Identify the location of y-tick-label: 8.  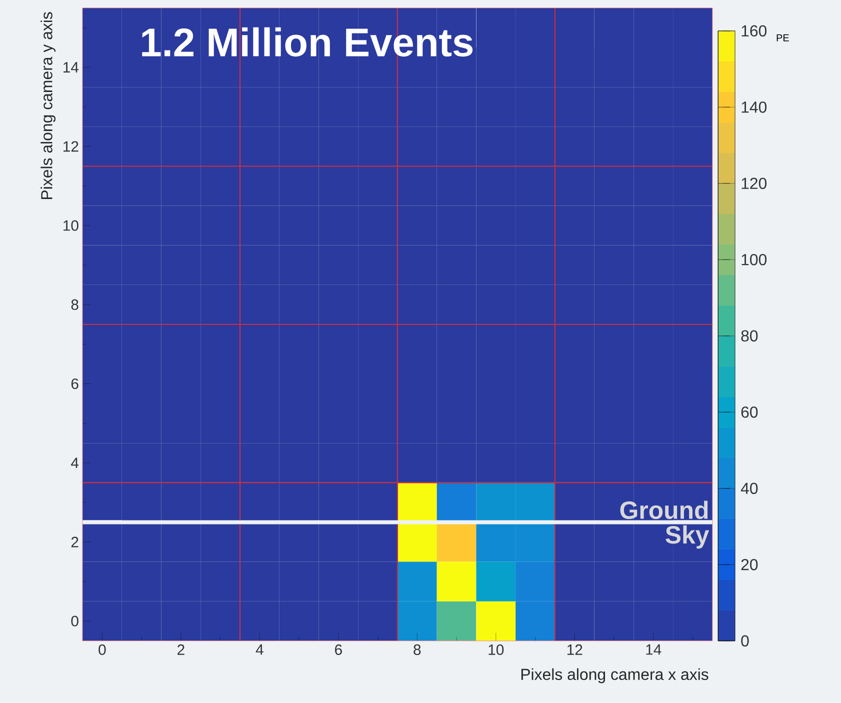
(74, 305).